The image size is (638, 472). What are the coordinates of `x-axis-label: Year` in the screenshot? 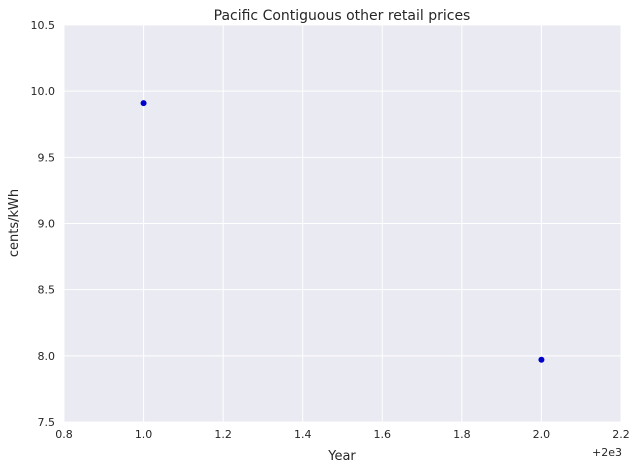 It's located at (341, 456).